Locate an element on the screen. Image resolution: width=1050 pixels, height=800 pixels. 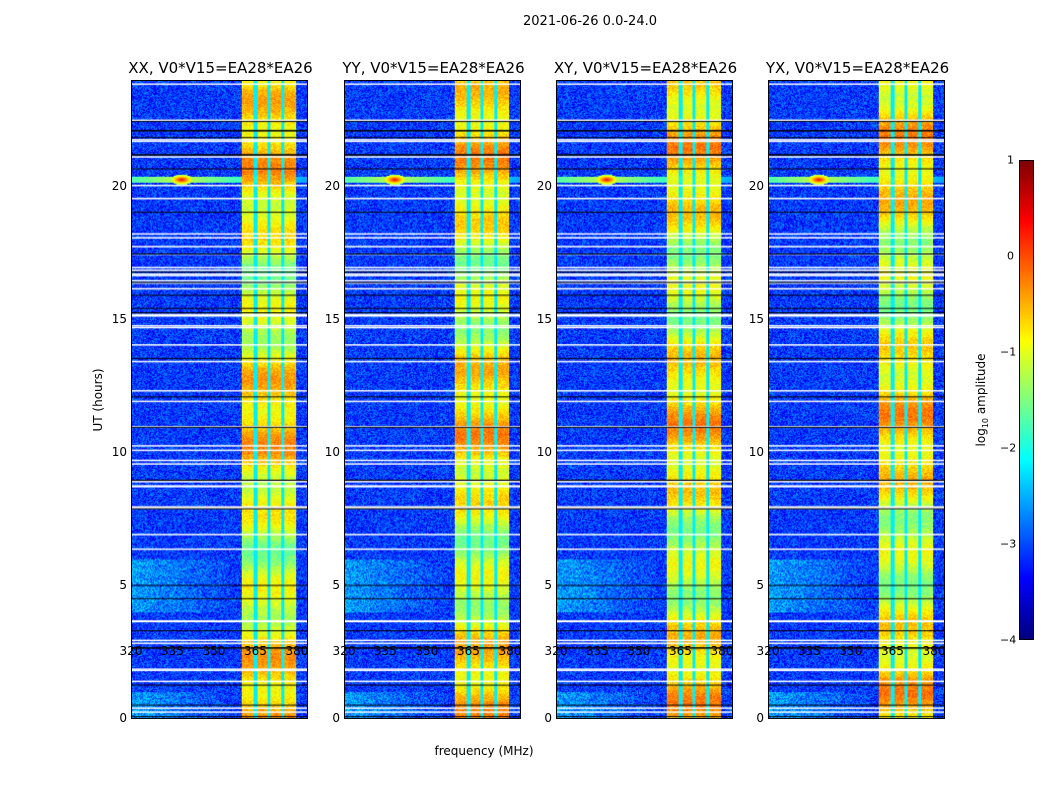
colorbar is located at coordinates (1026, 400).